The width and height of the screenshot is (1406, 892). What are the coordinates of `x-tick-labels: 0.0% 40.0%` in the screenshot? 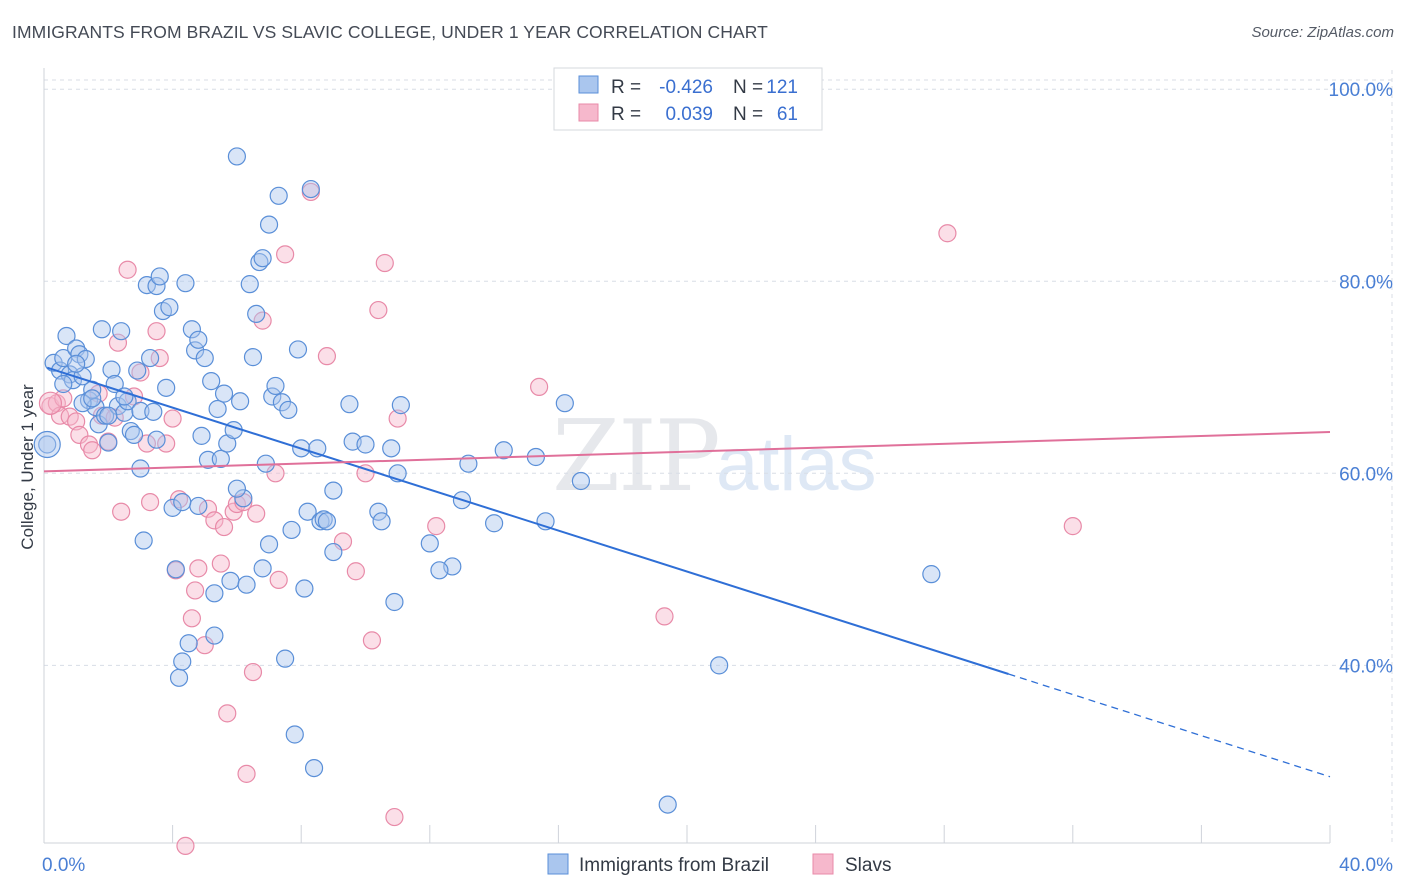 It's located at (717, 865).